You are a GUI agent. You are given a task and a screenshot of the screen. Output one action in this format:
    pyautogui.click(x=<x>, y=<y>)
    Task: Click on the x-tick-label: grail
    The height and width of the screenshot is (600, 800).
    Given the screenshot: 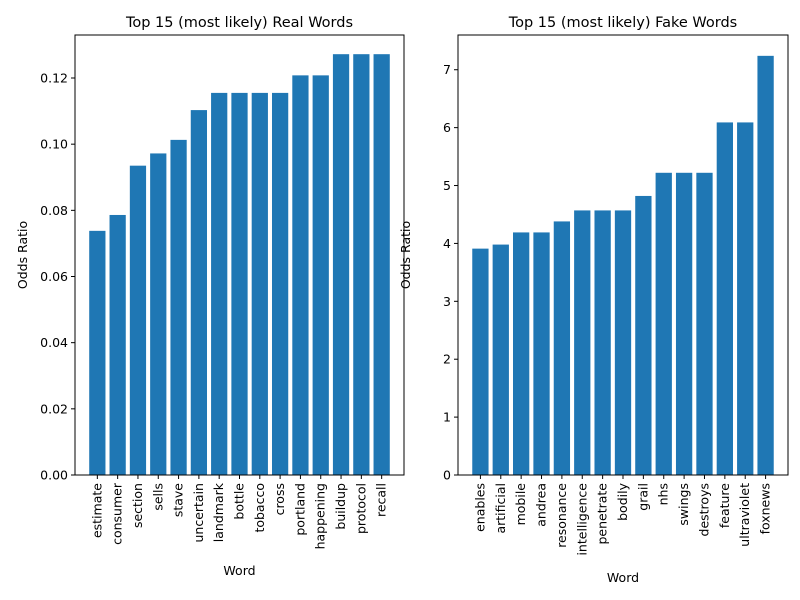 What is the action you would take?
    pyautogui.click(x=642, y=497)
    